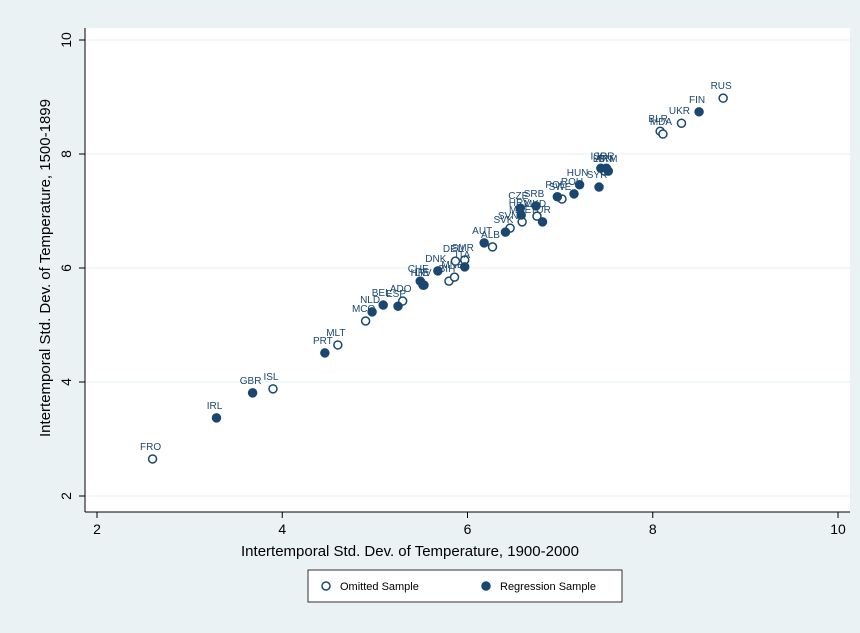  What do you see at coordinates (555, 185) in the screenshot?
I see `point-label: POL` at bounding box center [555, 185].